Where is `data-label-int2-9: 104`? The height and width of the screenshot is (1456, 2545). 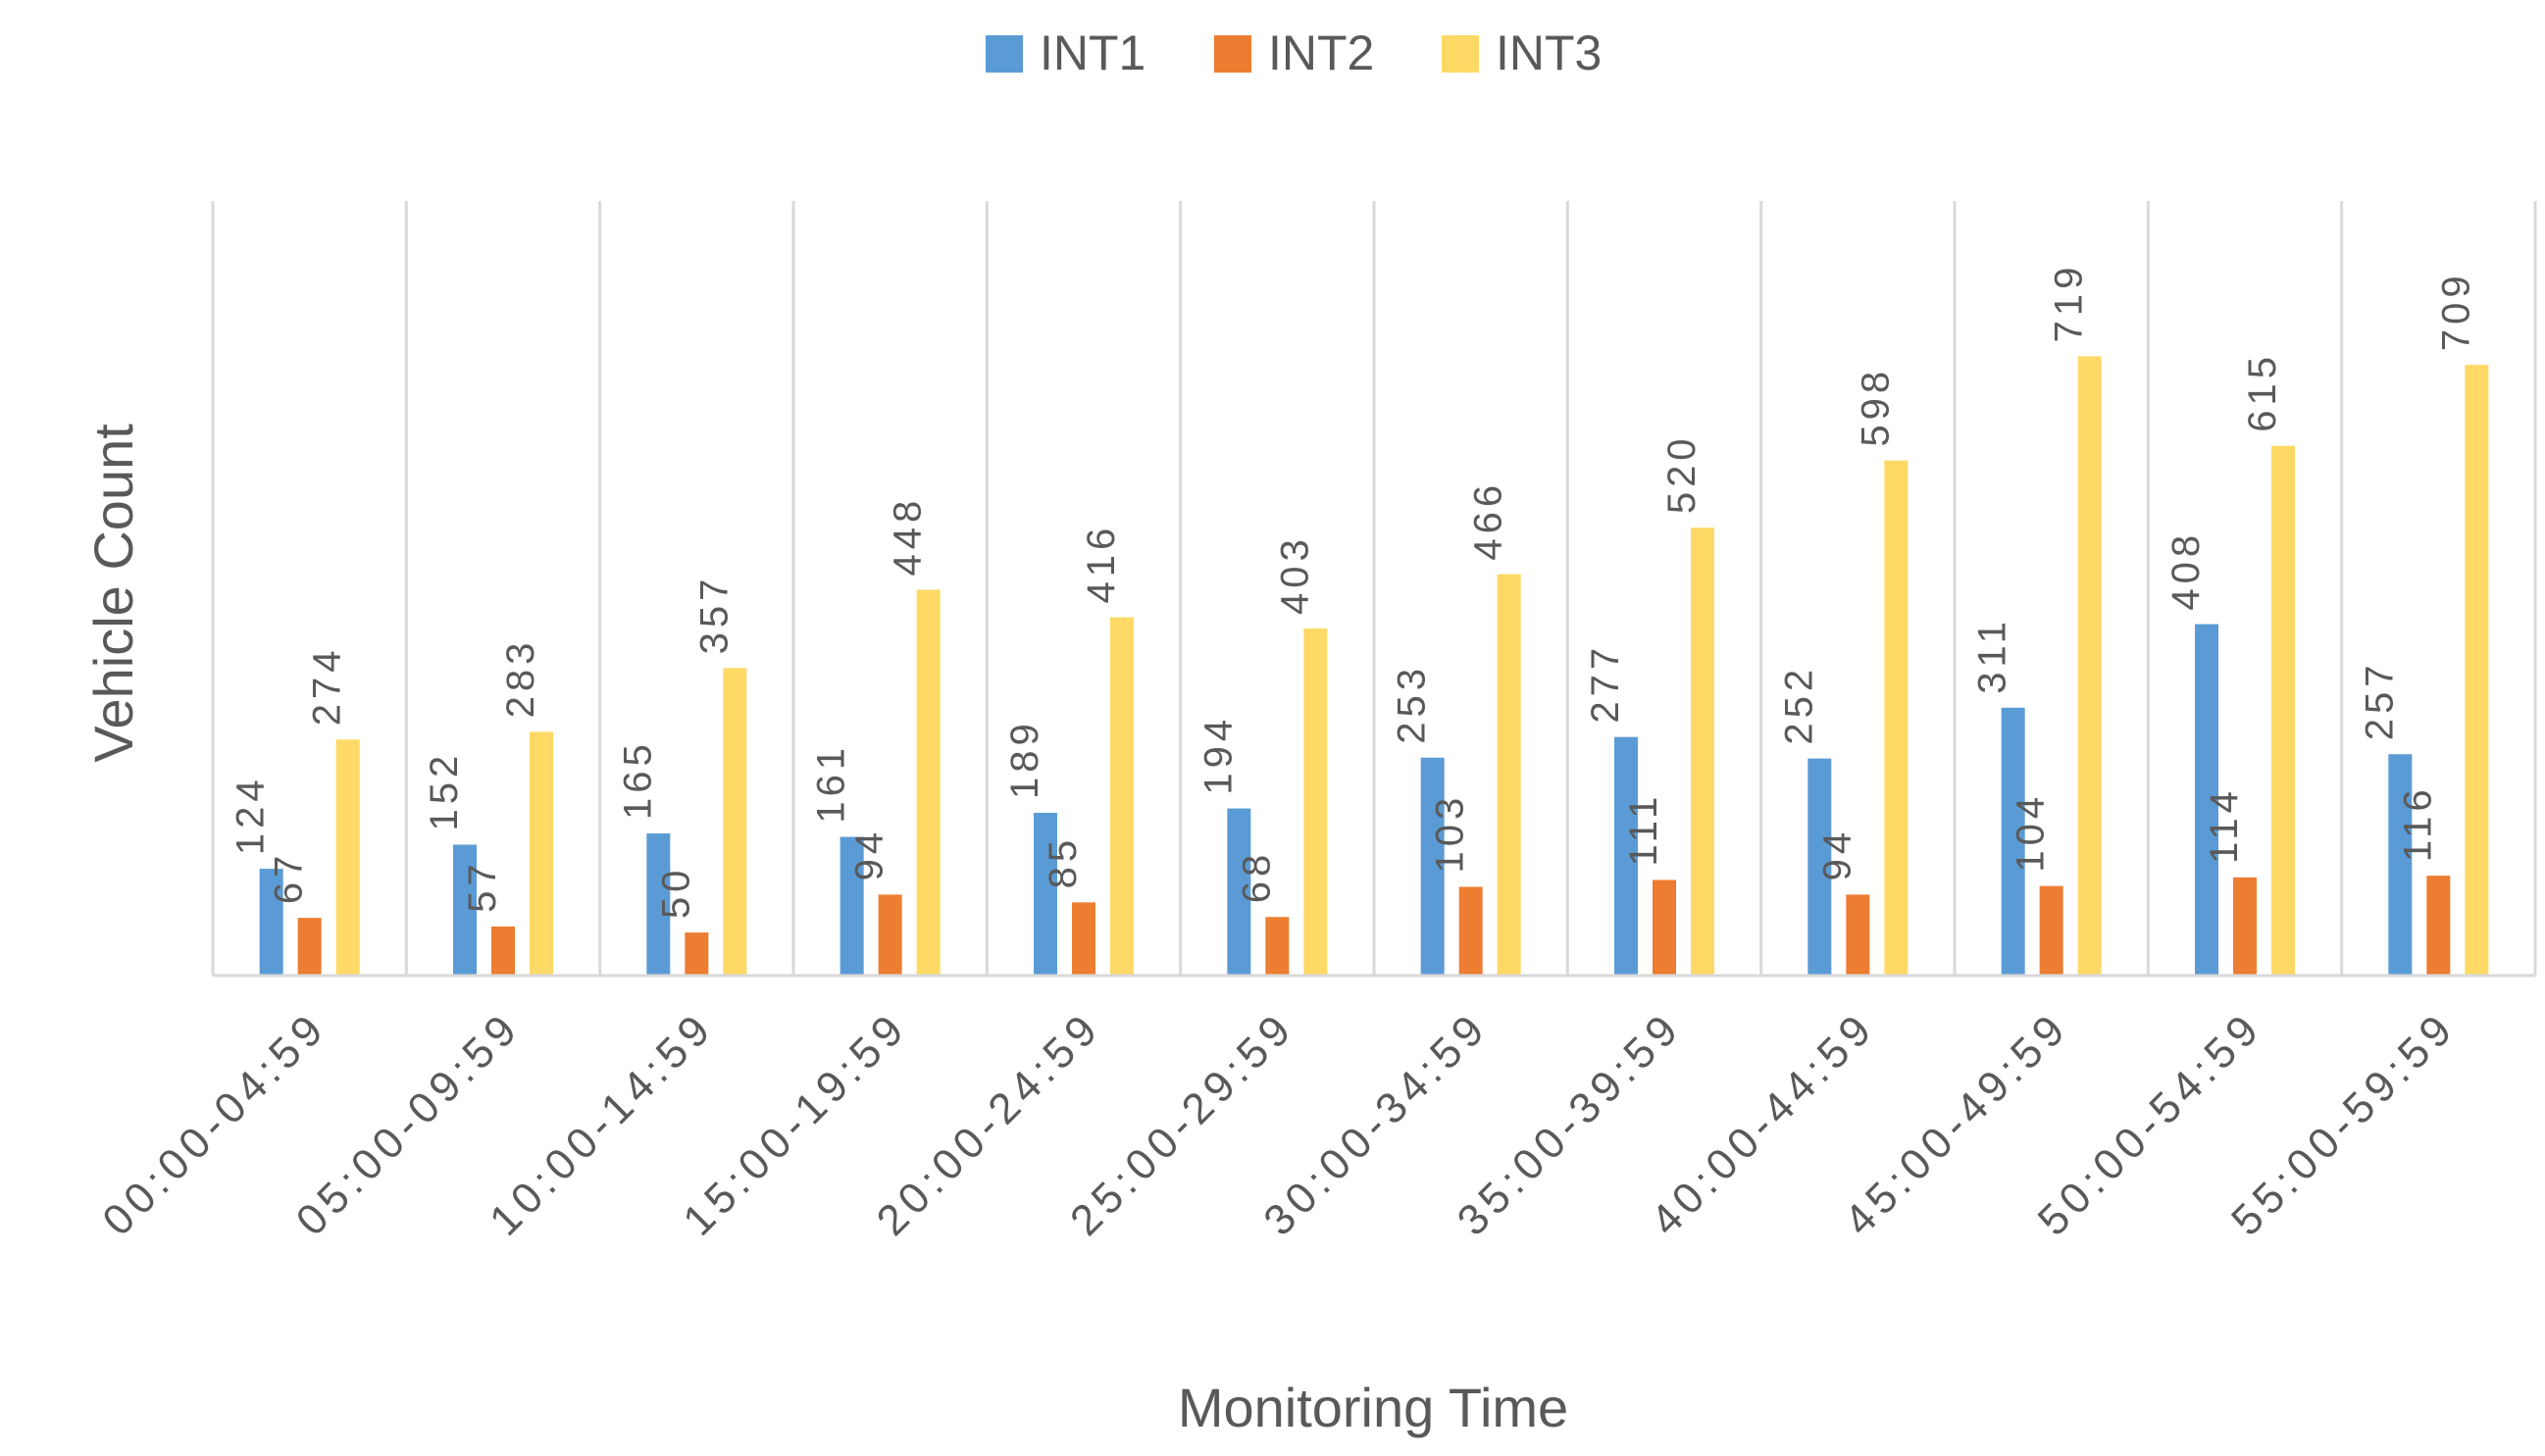 data-label-int2-9: 104 is located at coordinates (2032, 832).